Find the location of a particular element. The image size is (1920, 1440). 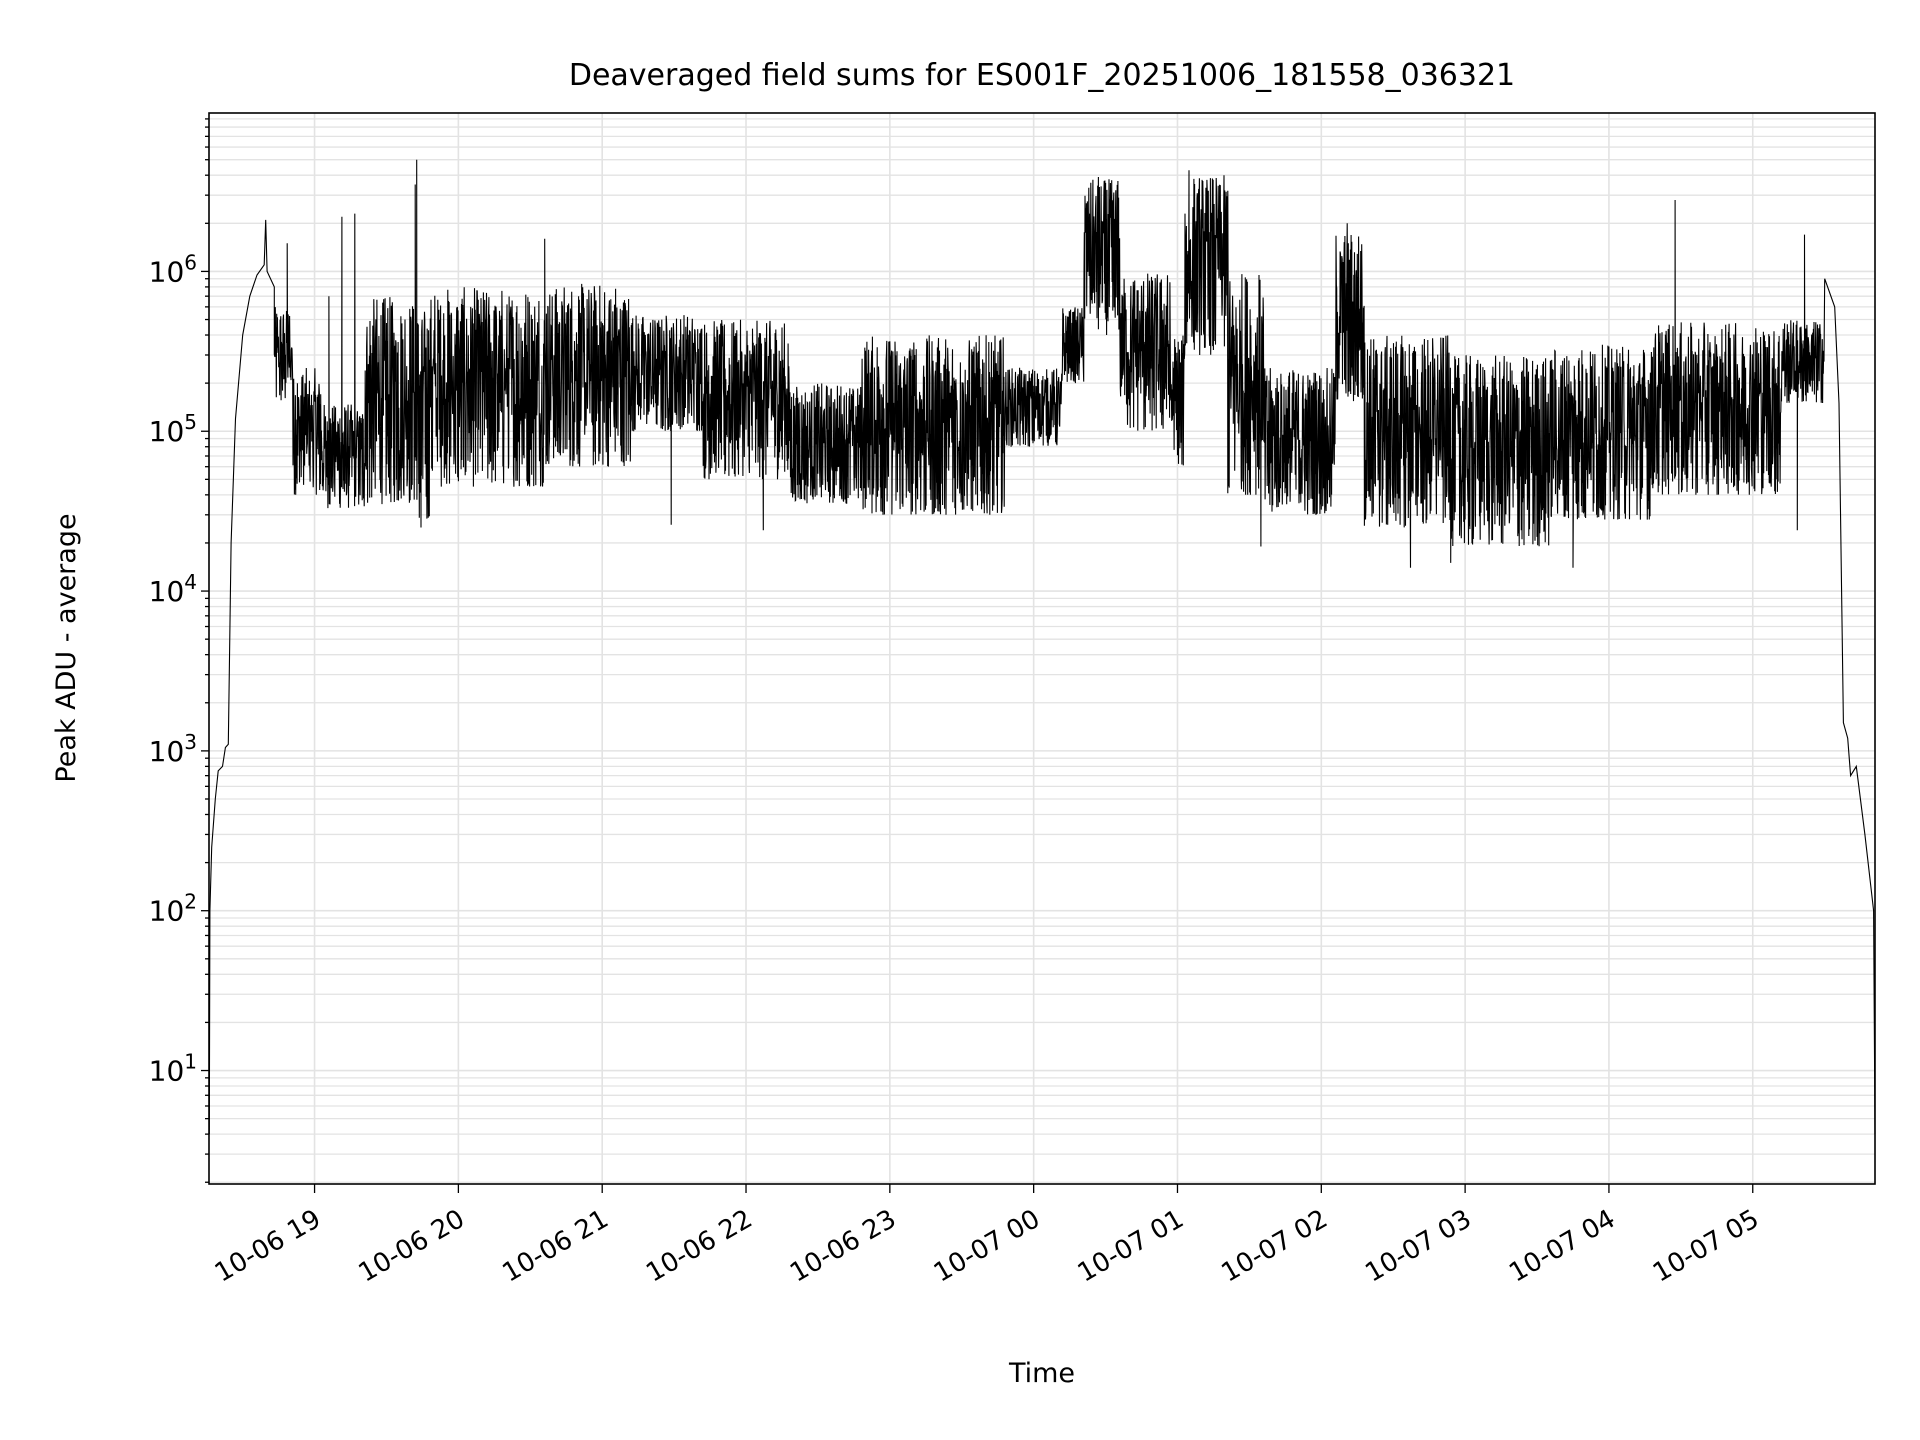

x-tick-label: 10-06 23 is located at coordinates (843, 1246).